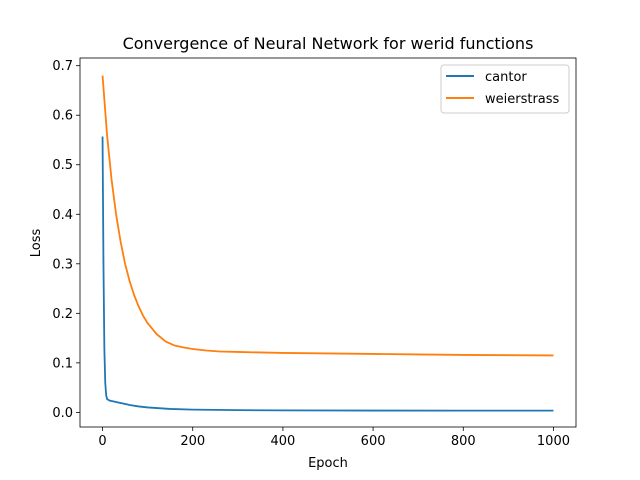 Image resolution: width=640 pixels, height=480 pixels. Describe the element at coordinates (62, 264) in the screenshot. I see `y-tick-label: 0.3` at that location.